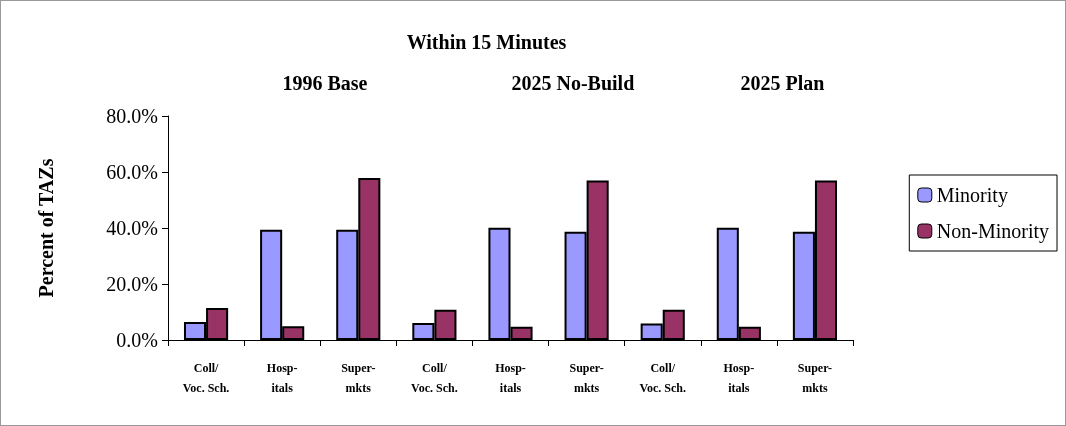 This screenshot has width=1066, height=426. What do you see at coordinates (972, 195) in the screenshot?
I see `legend-label: Minority` at bounding box center [972, 195].